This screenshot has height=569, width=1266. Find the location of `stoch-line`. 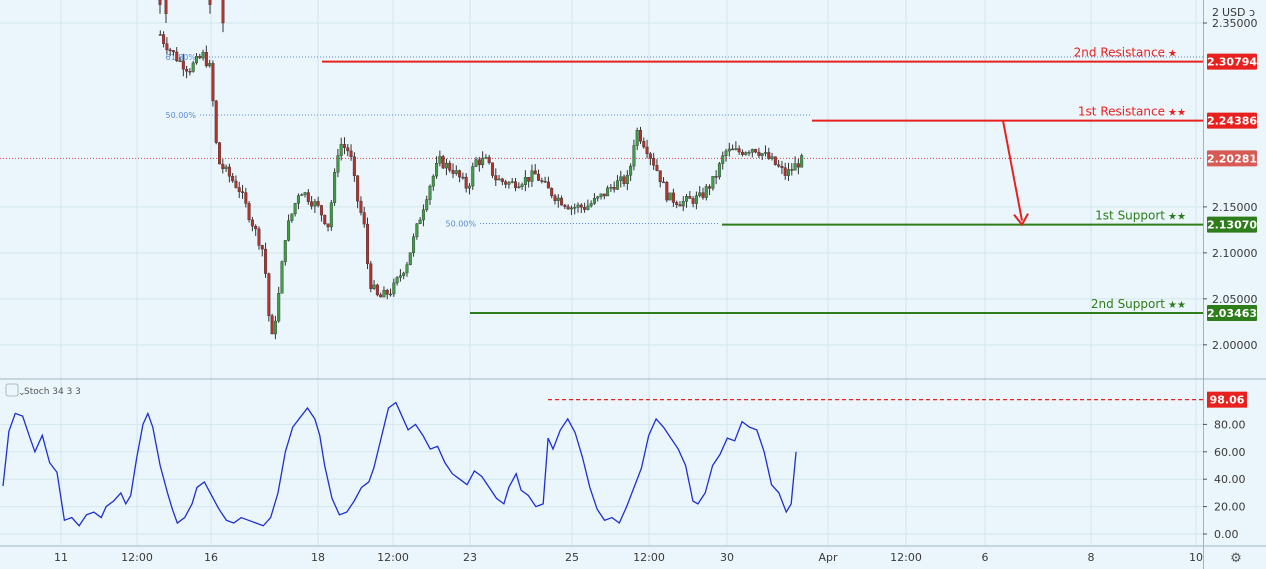

stoch-line is located at coordinates (399, 464).